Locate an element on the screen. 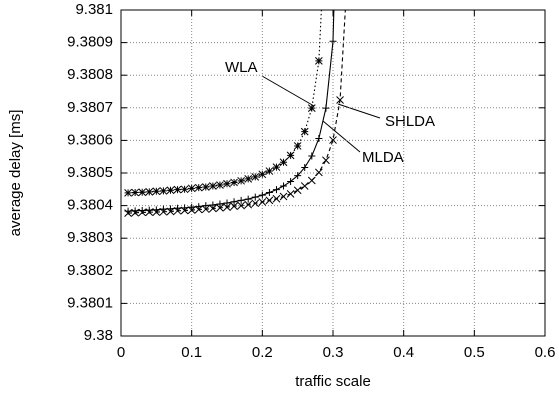  x-tick-label: 0.1 is located at coordinates (191, 352).